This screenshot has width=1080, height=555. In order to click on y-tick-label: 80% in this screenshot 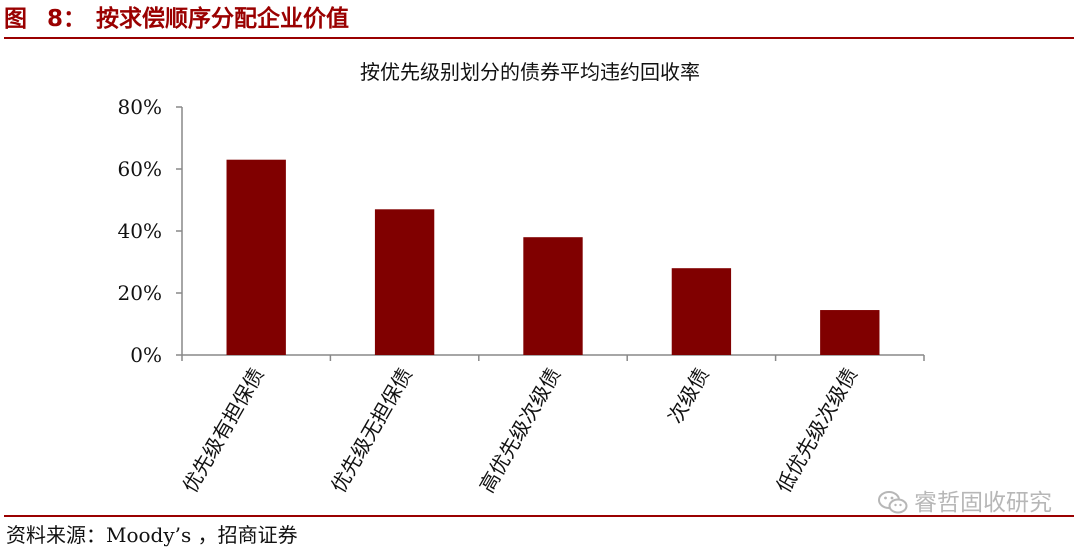, I will do `click(140, 107)`.